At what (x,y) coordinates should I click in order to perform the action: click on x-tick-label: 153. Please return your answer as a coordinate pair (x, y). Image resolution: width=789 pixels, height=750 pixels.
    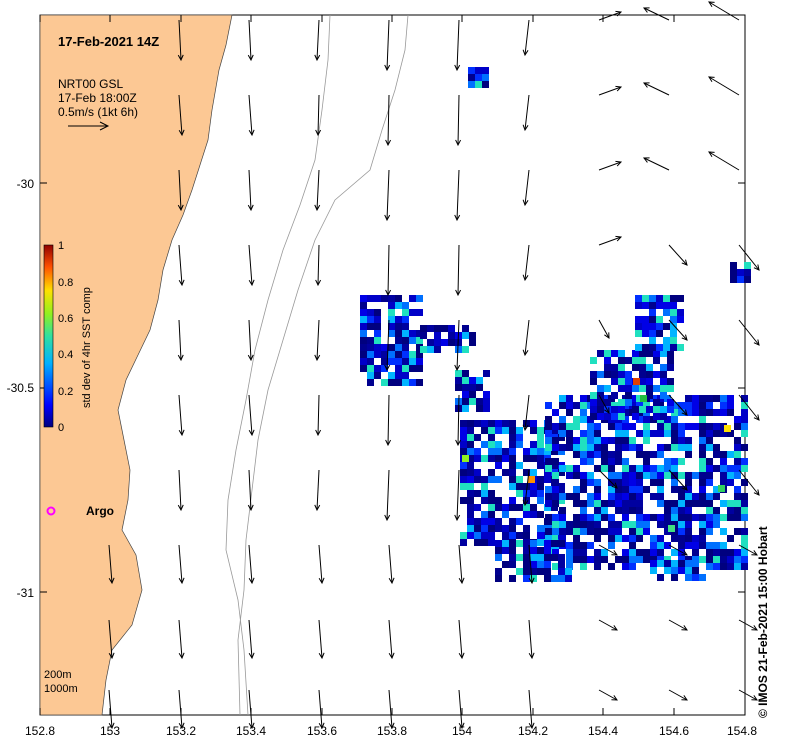
    Looking at the image, I should click on (110, 731).